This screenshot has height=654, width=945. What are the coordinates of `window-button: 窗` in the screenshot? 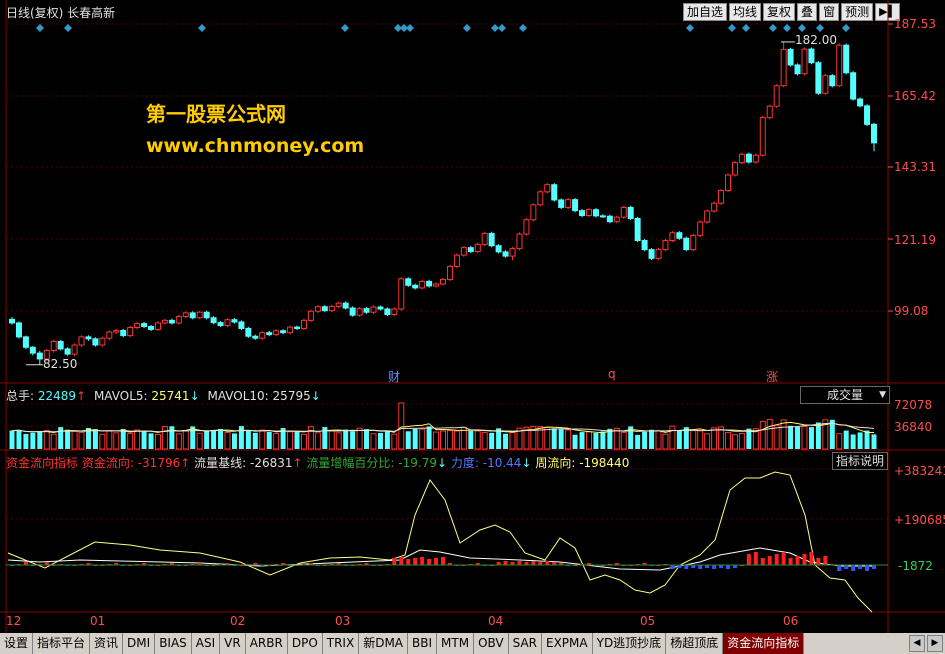 It's located at (829, 12).